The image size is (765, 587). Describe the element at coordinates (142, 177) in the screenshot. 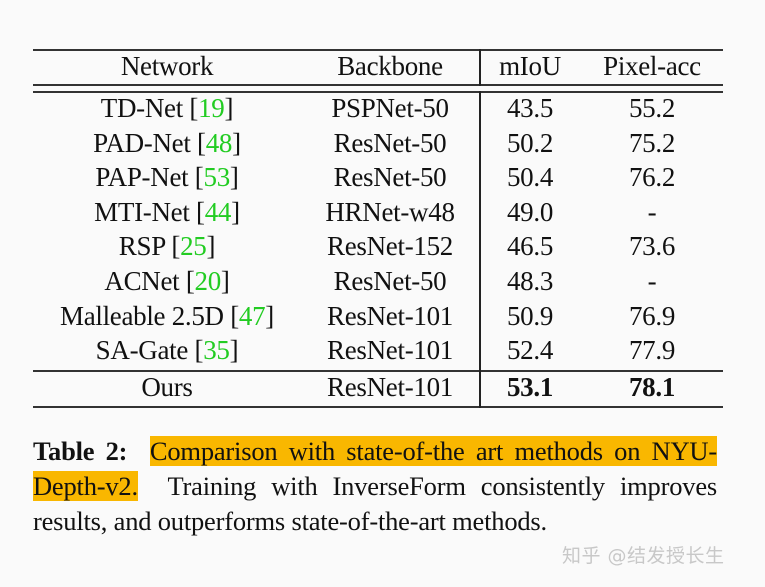

I see `network-name: PAP-Net` at that location.